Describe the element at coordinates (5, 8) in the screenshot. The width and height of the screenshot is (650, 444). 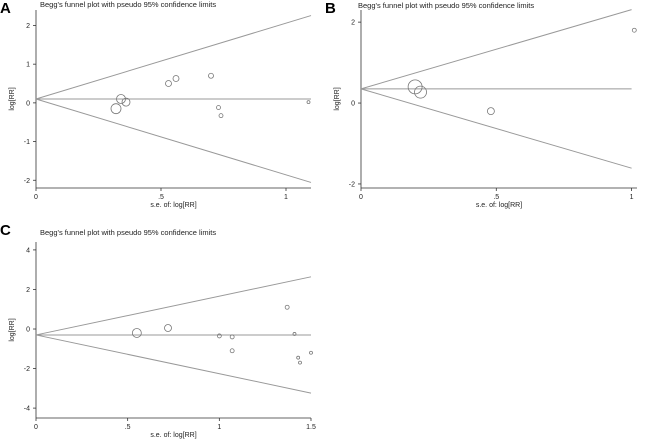
I see `panel-letter: A` at that location.